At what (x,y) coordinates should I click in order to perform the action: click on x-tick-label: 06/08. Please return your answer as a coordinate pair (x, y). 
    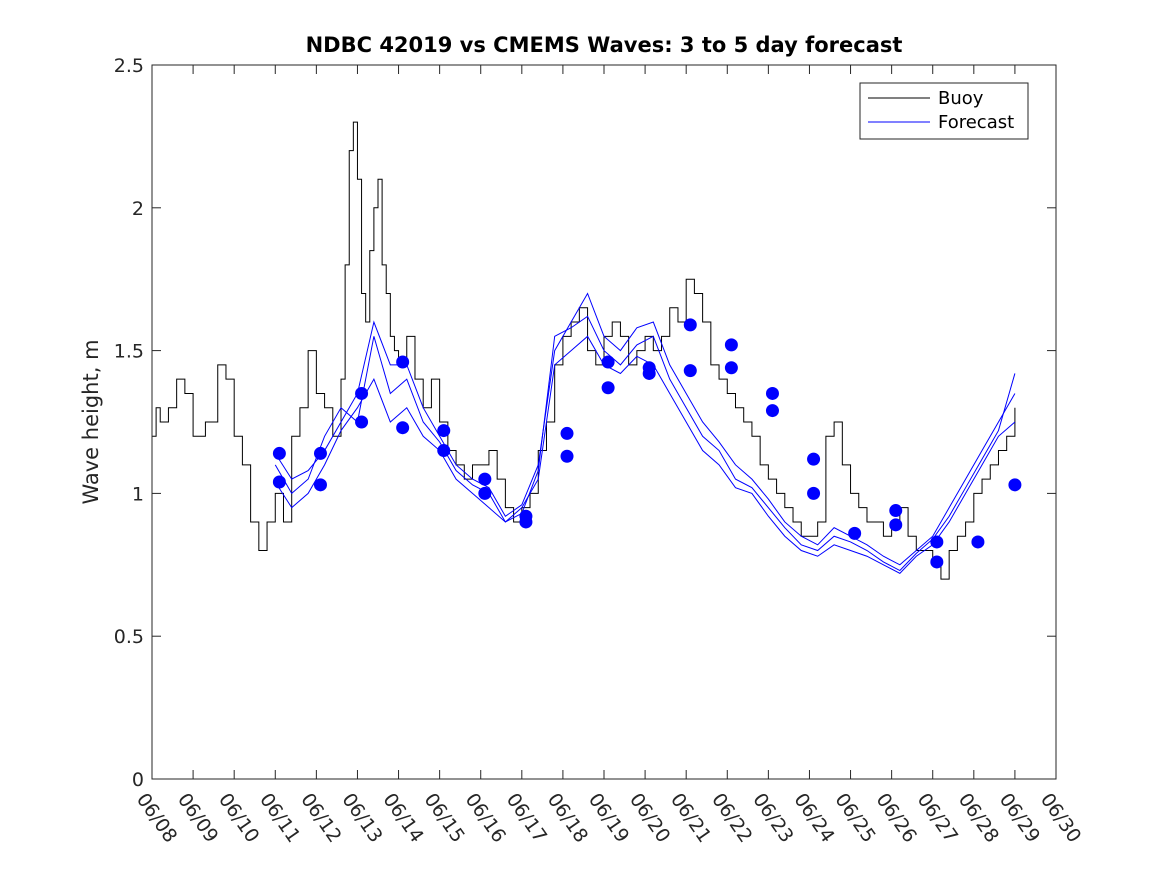
    Looking at the image, I should click on (156, 817).